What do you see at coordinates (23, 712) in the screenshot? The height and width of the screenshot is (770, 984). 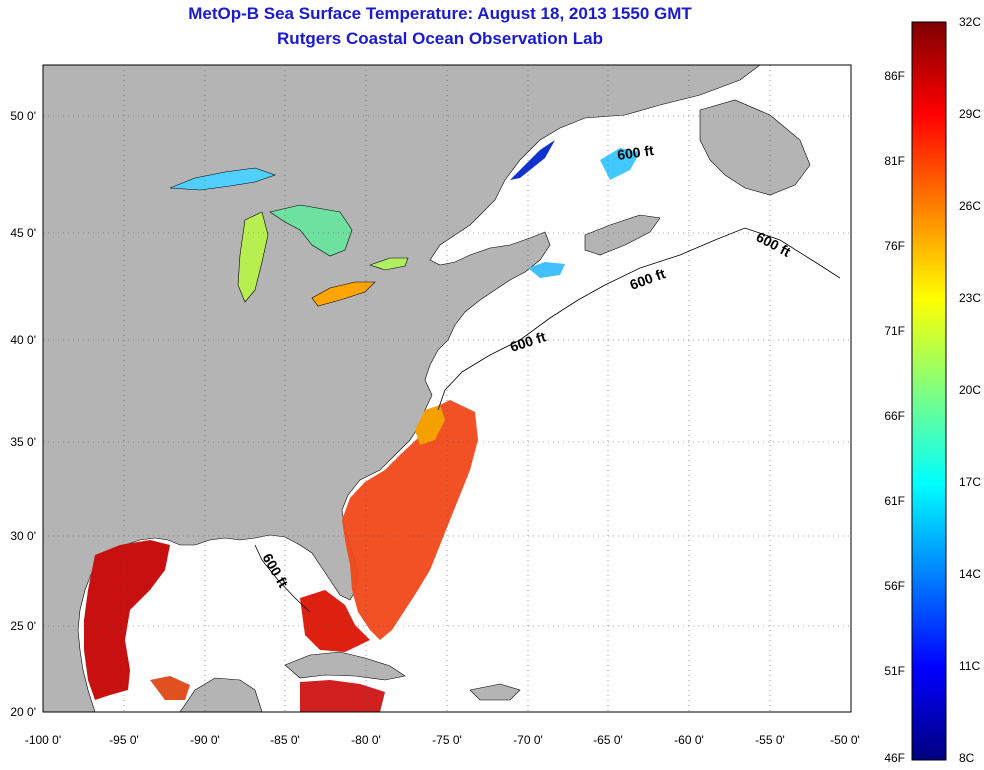 I see `lat-tick-label: 20 0'` at bounding box center [23, 712].